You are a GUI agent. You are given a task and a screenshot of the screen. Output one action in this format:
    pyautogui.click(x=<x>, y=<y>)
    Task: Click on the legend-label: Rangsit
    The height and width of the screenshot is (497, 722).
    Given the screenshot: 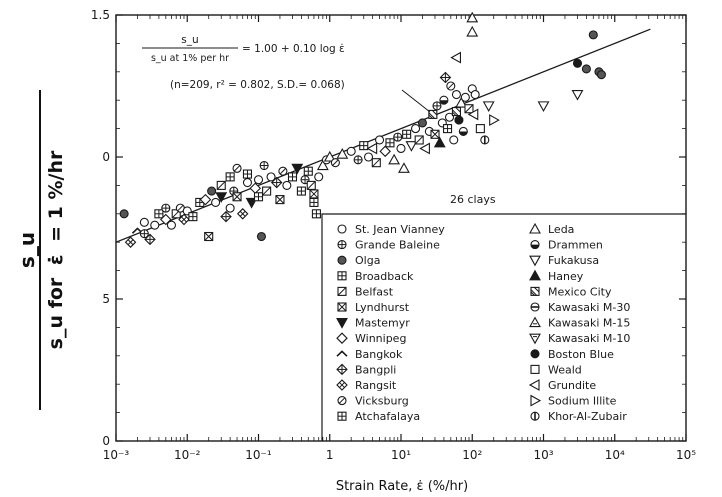 What is the action you would take?
    pyautogui.click(x=376, y=385)
    